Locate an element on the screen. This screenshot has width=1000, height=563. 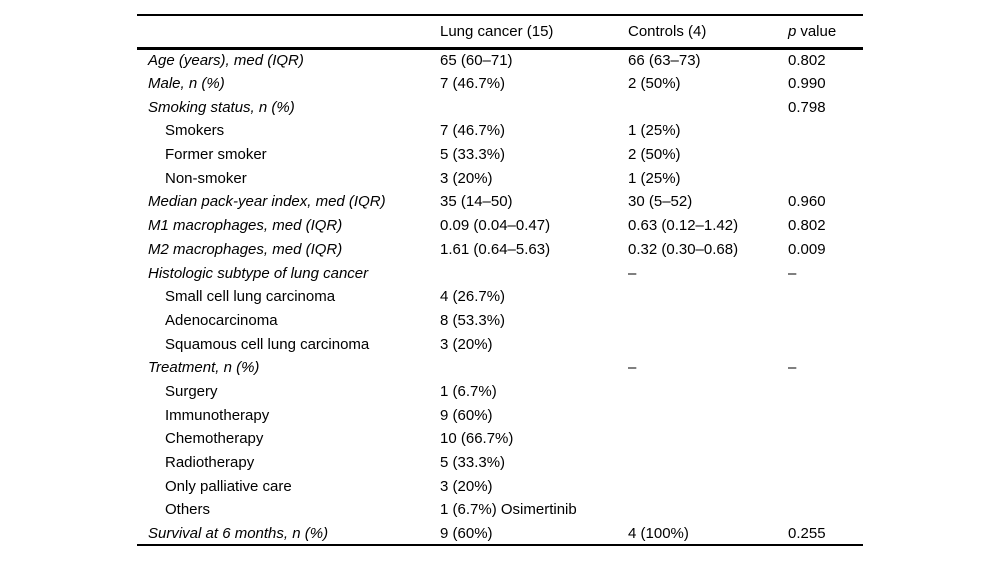
row-category-label: Median pack-year index, med (IQR) is located at coordinates (267, 202).